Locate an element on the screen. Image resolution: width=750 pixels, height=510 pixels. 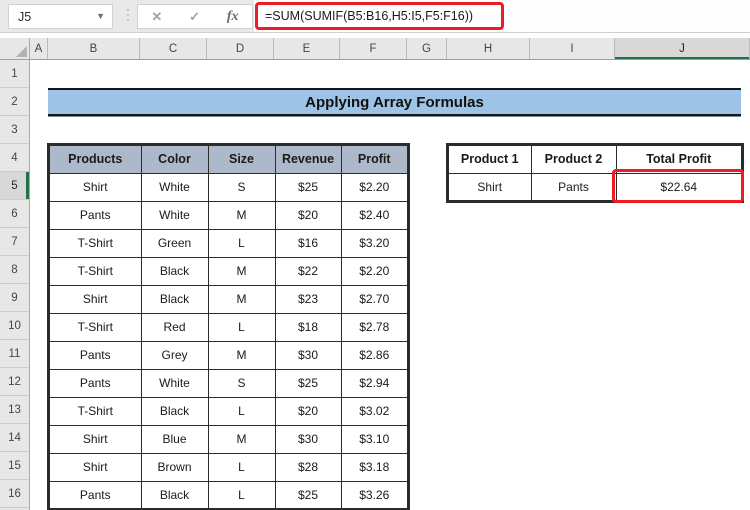
column-header-f: F is located at coordinates (373, 48).